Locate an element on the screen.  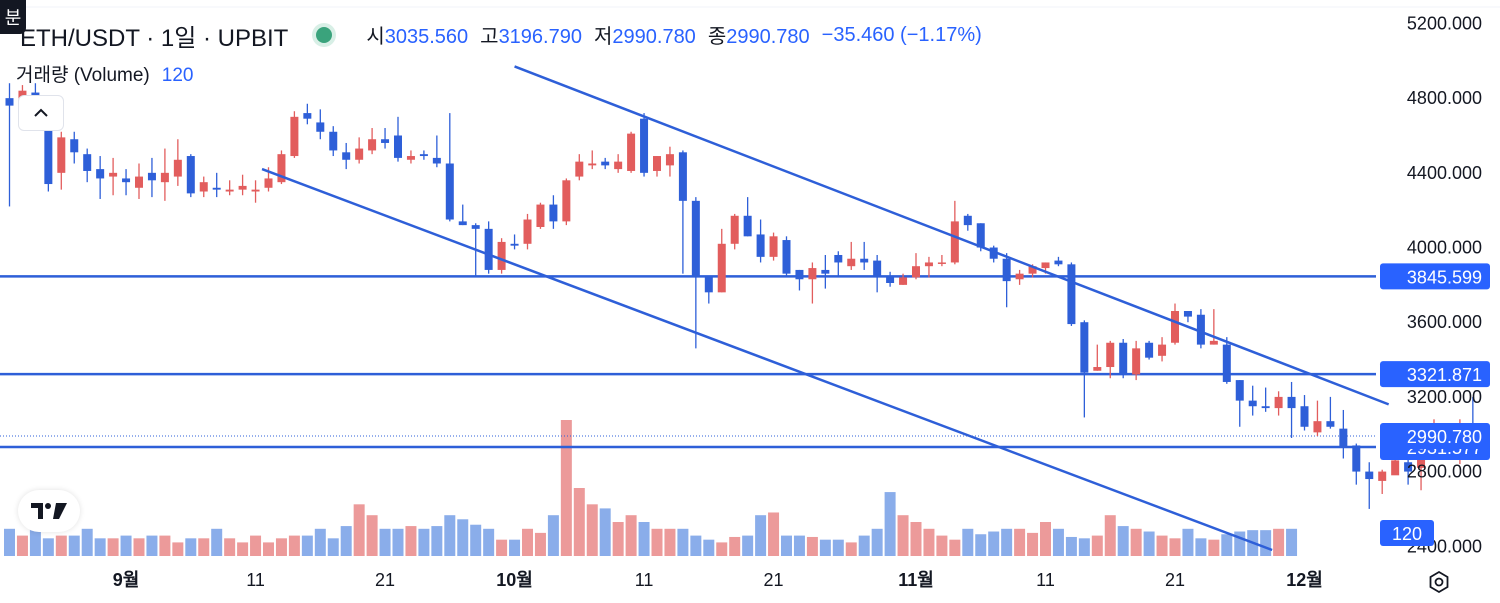
tradingview-logo is located at coordinates (49, 511).